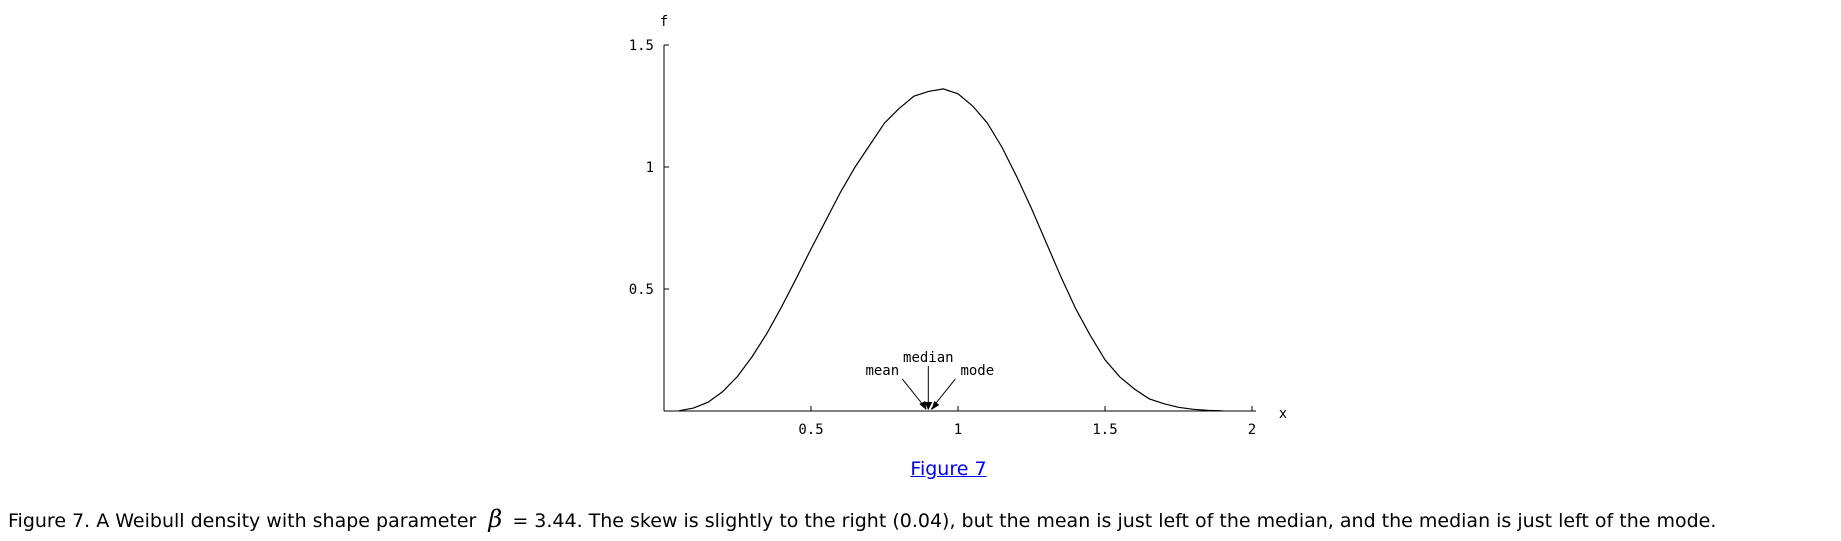 This screenshot has width=1841, height=541. Describe the element at coordinates (958, 430) in the screenshot. I see `x-tick-label: 1` at that location.